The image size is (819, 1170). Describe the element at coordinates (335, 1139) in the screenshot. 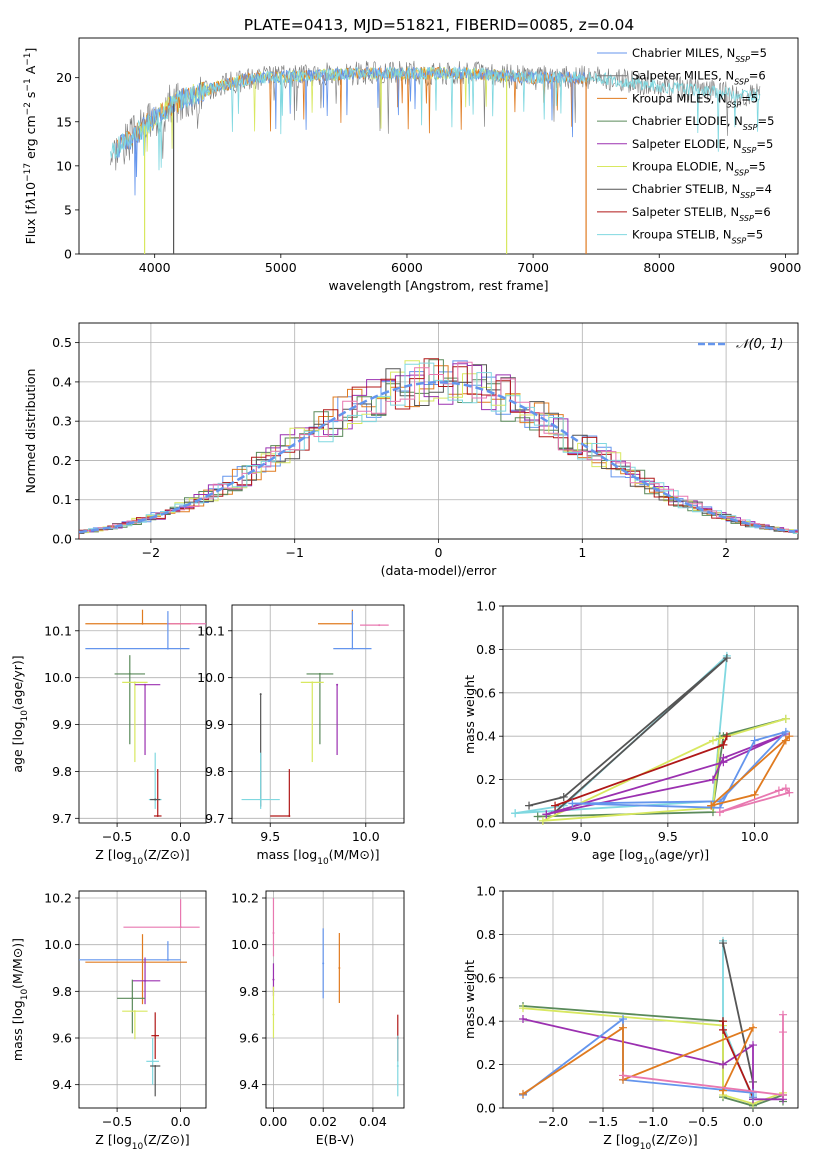

I see `x-axis-label: E(B-V)` at that location.